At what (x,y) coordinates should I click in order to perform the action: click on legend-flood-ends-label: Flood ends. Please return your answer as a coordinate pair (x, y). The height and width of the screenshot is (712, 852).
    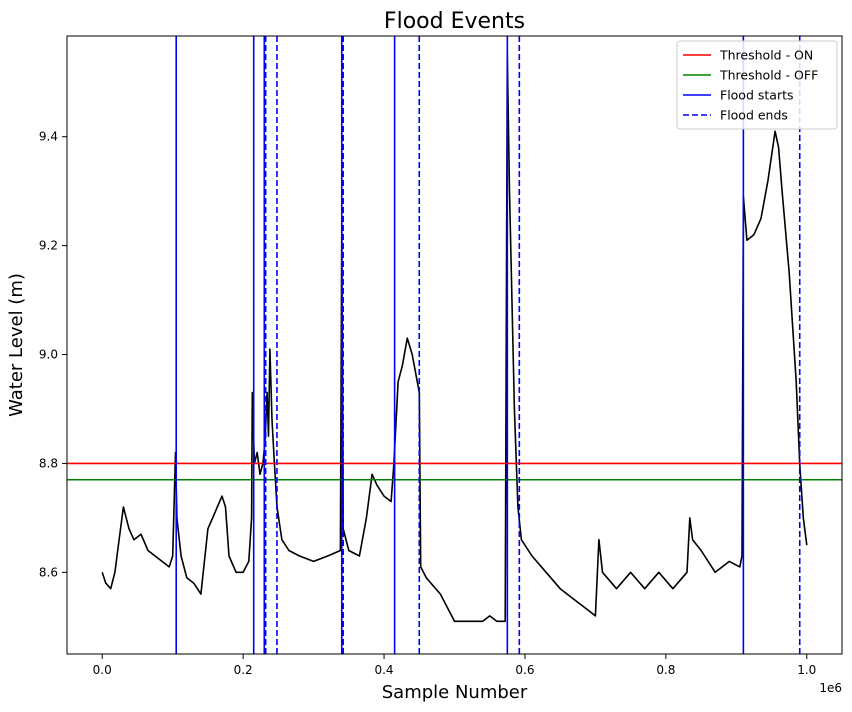
    Looking at the image, I should click on (754, 115).